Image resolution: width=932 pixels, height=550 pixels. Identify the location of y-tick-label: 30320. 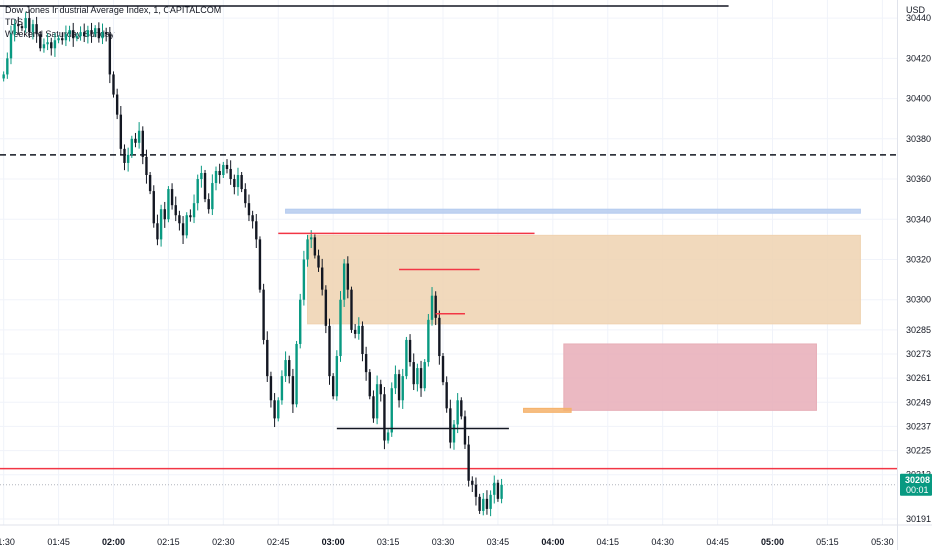
(918, 259).